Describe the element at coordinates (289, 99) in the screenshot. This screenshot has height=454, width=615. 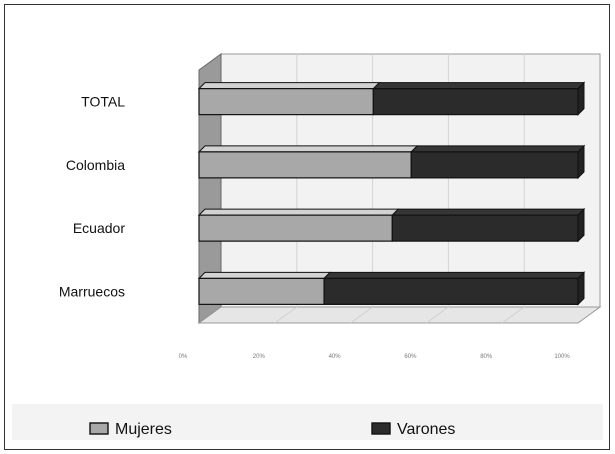
I see `bar-mujeres-total` at that location.